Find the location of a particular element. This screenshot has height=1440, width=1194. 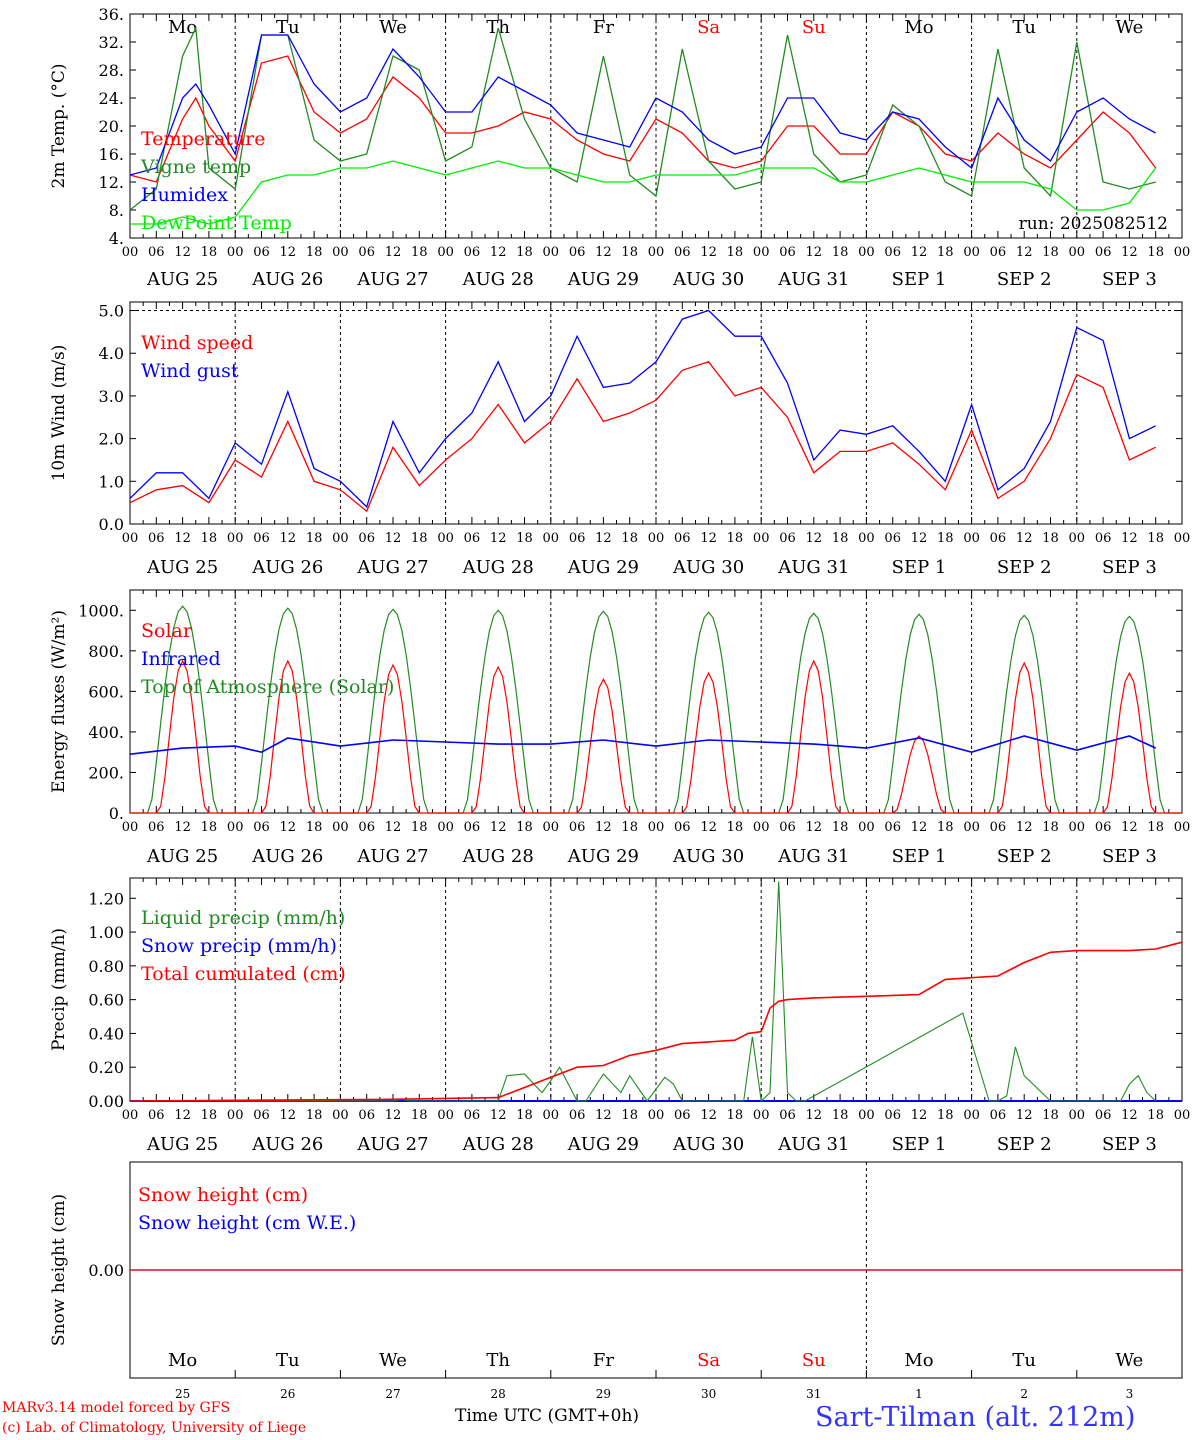

panel-3-ytick-label: 400. is located at coordinates (106, 732).